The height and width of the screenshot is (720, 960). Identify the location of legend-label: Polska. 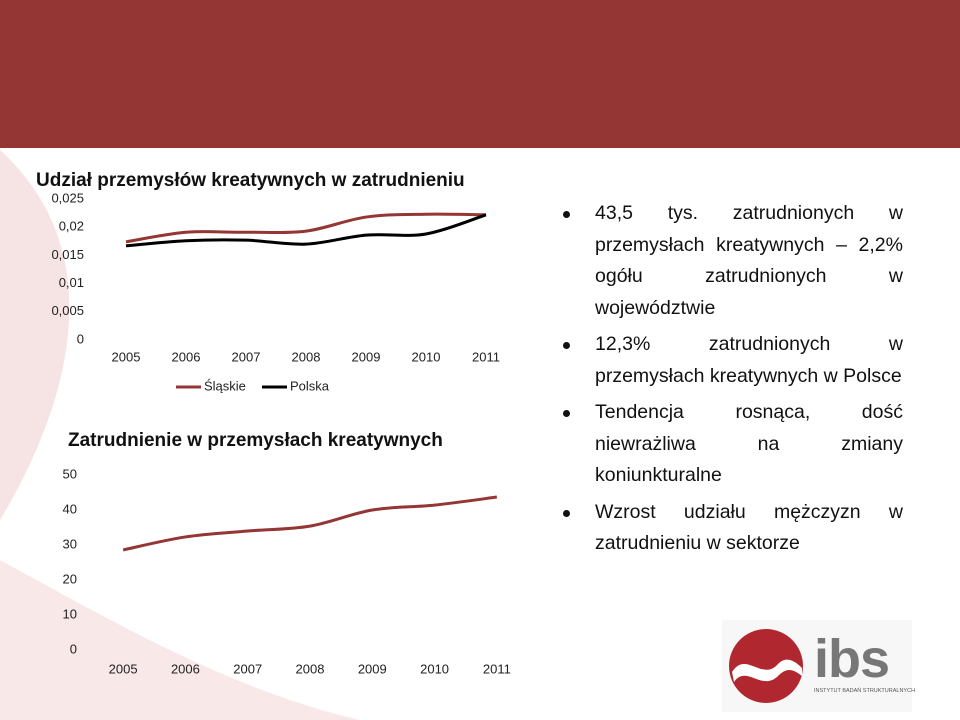
(310, 385).